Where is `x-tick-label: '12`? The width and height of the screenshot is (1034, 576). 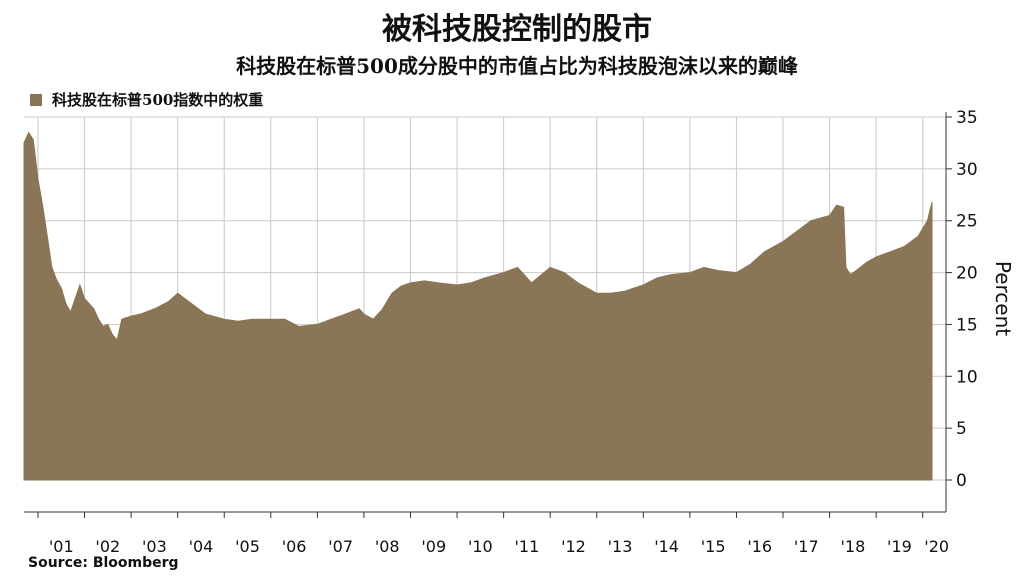 x-tick-label: '12 is located at coordinates (573, 546).